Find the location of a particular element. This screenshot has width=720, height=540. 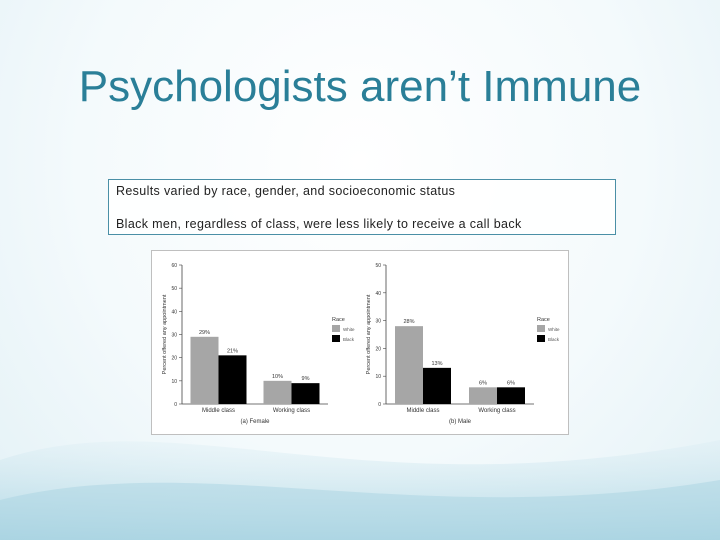

data-label: 9% is located at coordinates (306, 379).